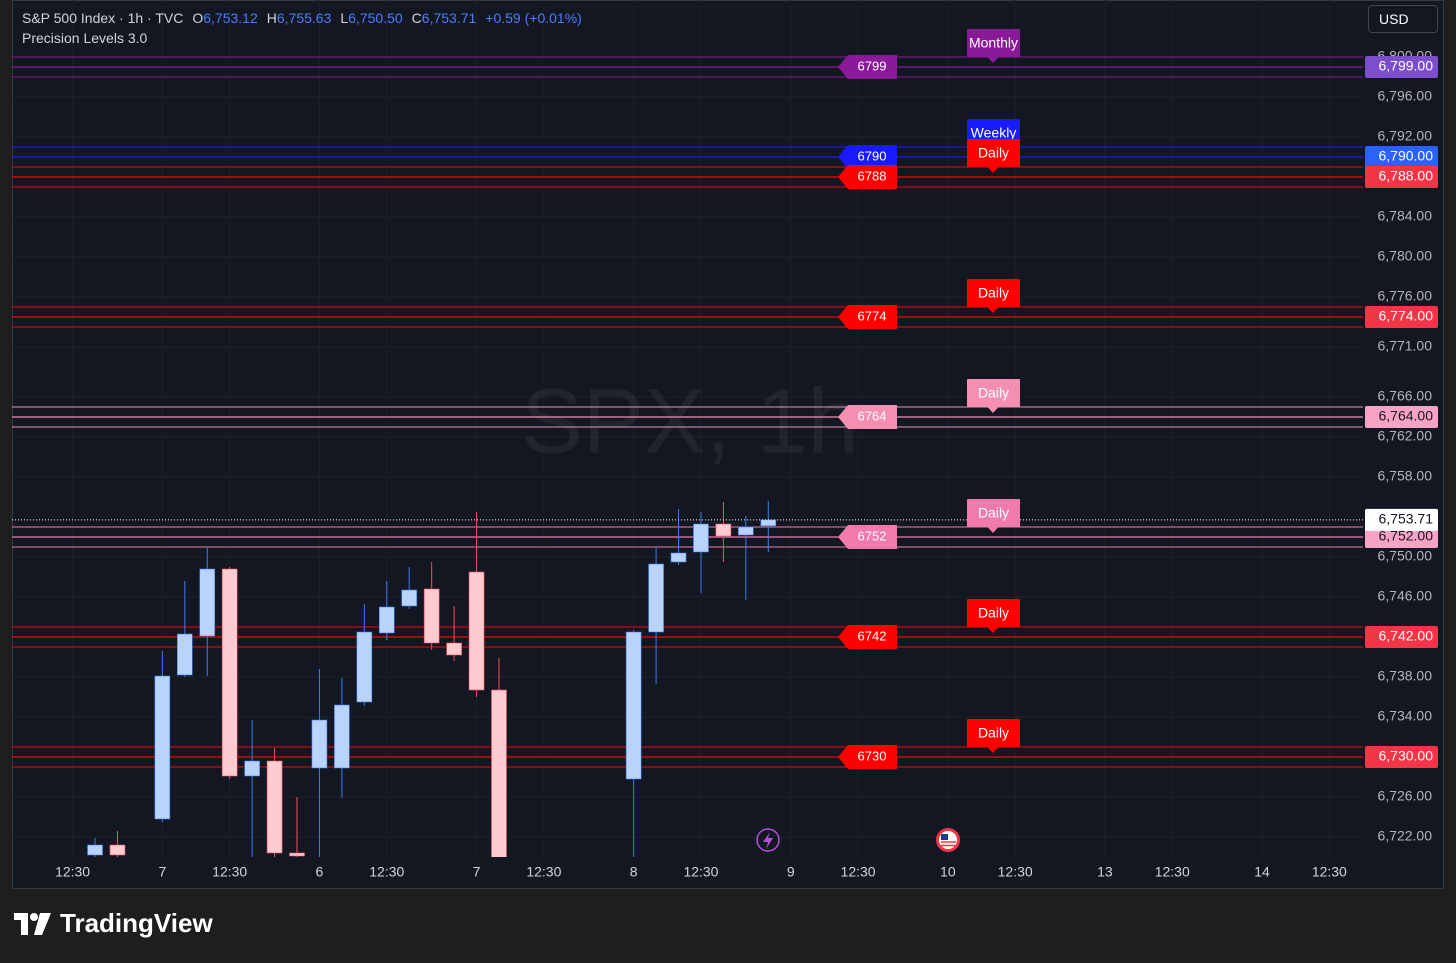 The width and height of the screenshot is (1456, 963). I want to click on ohlc-value: 6,750.50, so click(375, 18).